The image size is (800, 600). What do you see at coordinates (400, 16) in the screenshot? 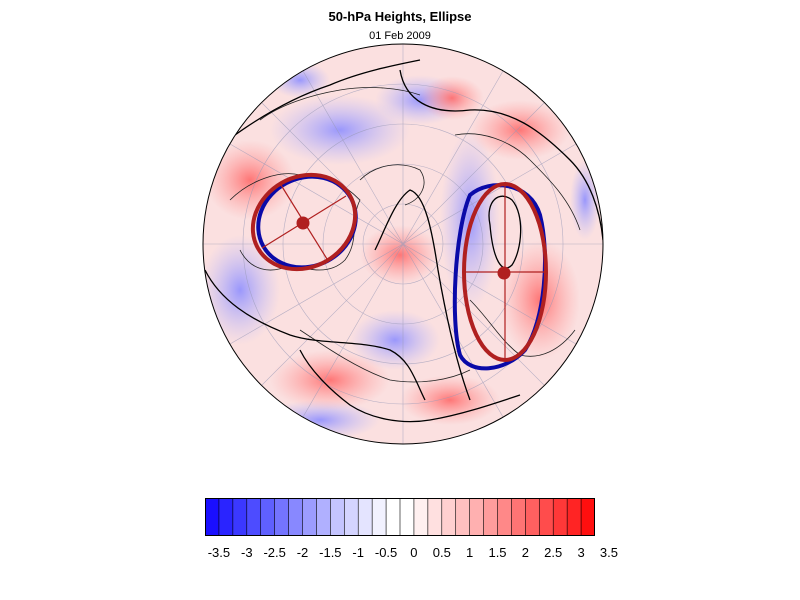
I see `map-title: 50-hPa Heights, Ellipse` at bounding box center [400, 16].